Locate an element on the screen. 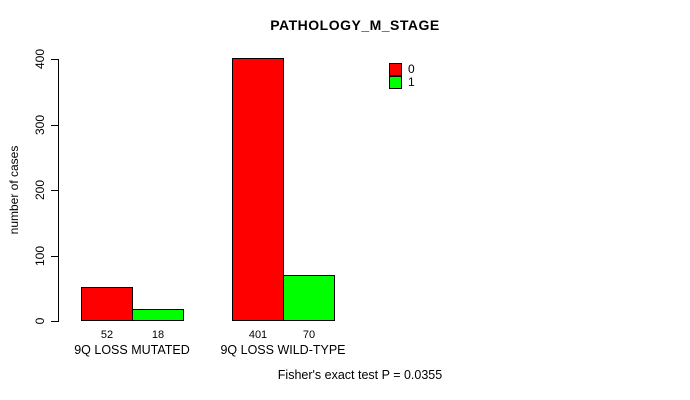 This screenshot has height=400, width=690. bar-value-label: 401 is located at coordinates (258, 335).